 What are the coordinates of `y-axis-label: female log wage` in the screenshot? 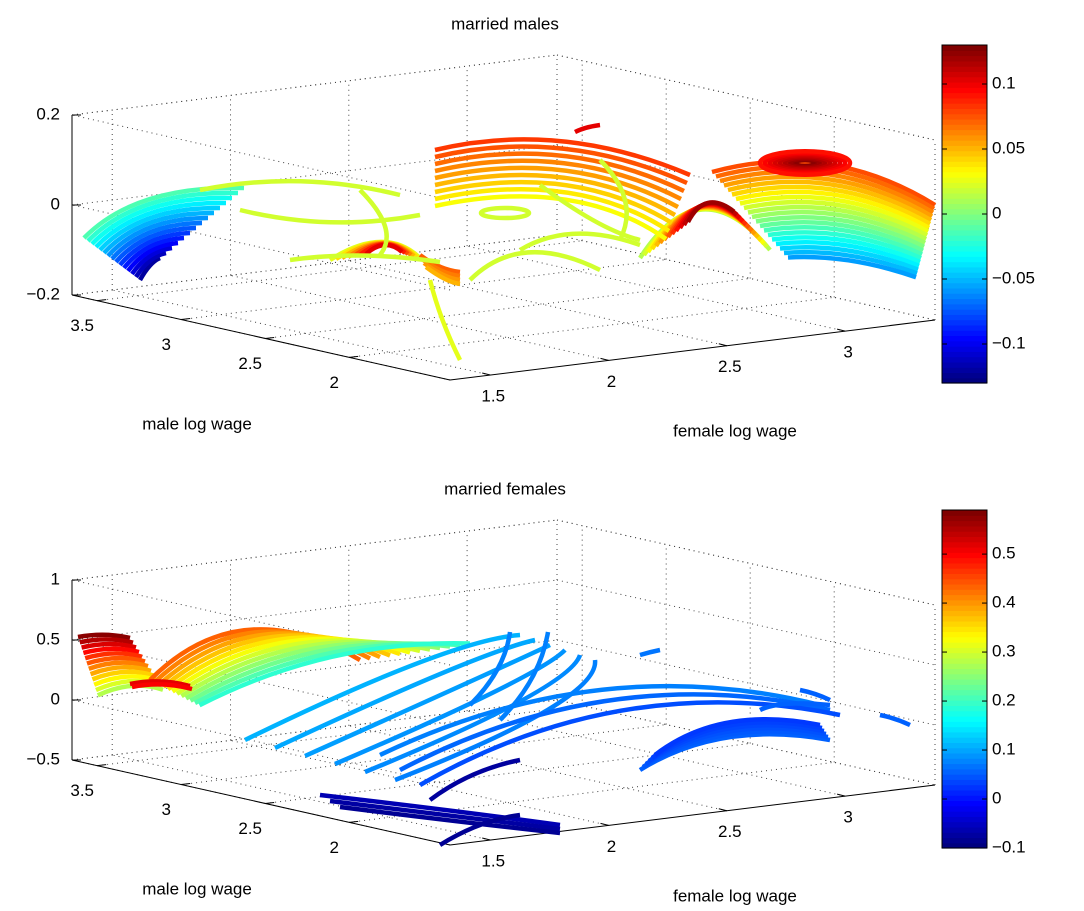 It's located at (735, 895).